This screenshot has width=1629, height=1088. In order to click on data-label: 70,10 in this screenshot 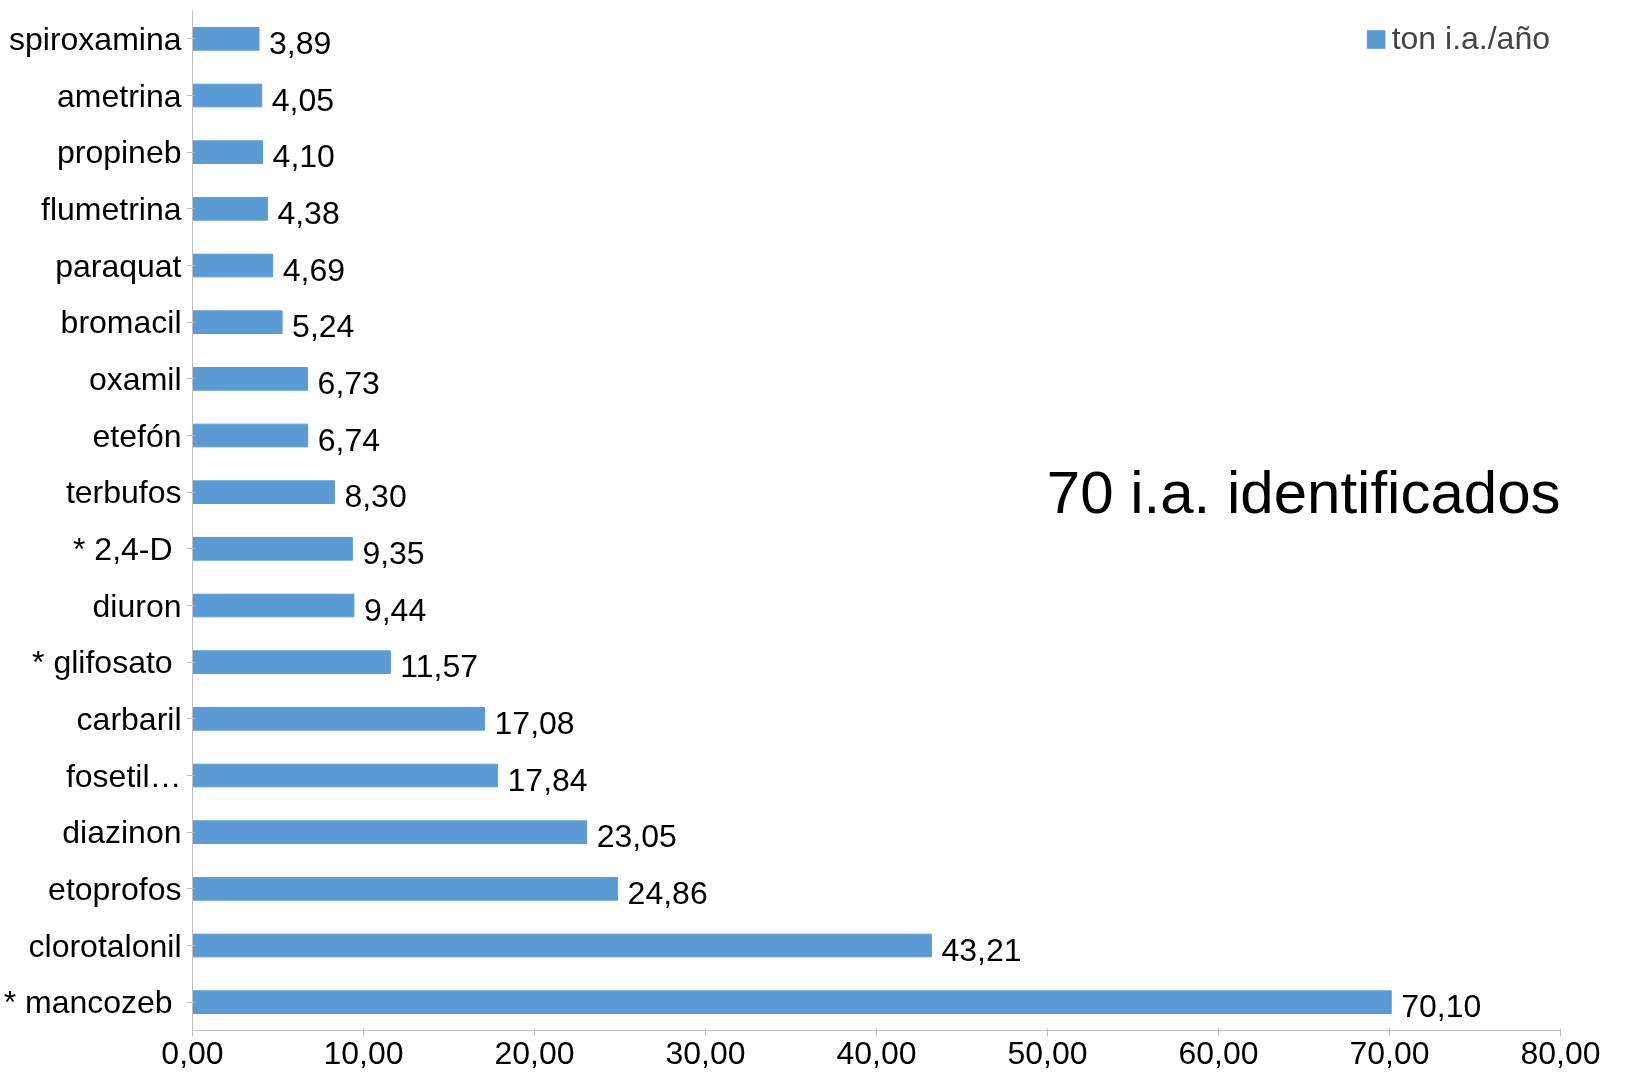, I will do `click(1441, 1006)`.